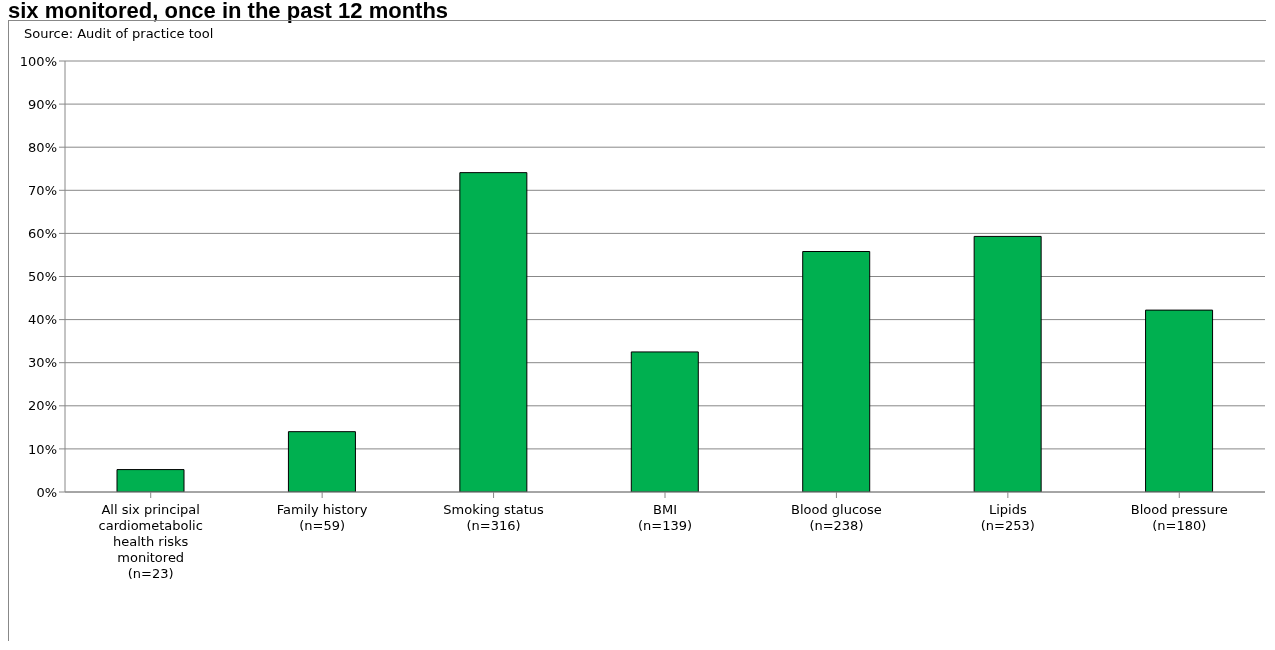 The image size is (1275, 650). Describe the element at coordinates (42, 277) in the screenshot. I see `y-tick-label: 50%` at that location.